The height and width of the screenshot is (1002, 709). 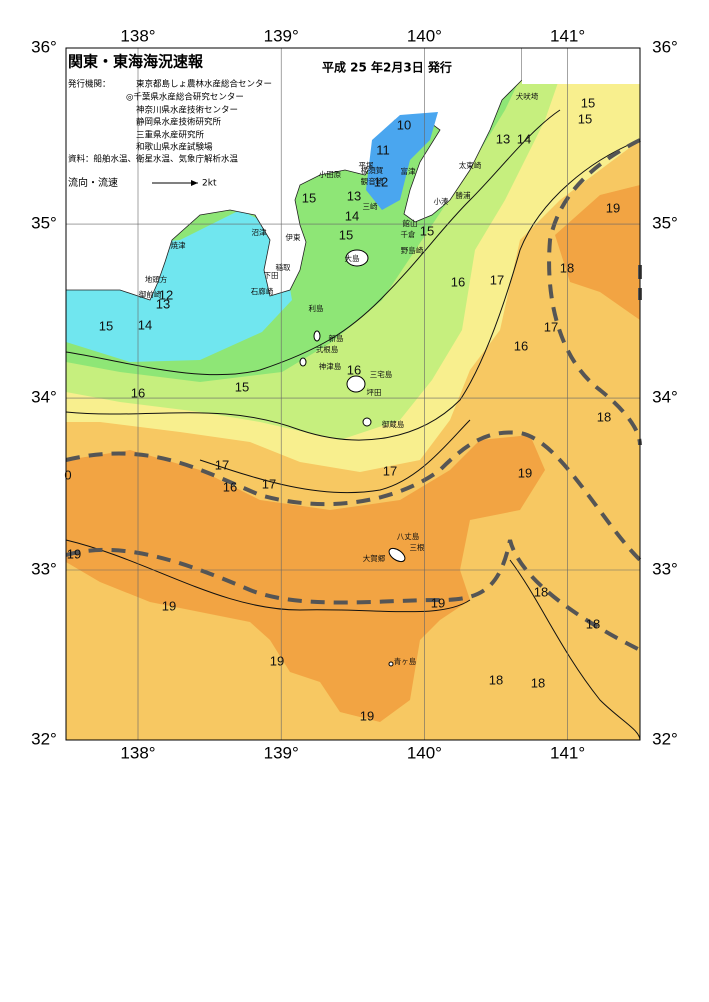 I want to click on place-name: 御蔵島, so click(x=393, y=424).